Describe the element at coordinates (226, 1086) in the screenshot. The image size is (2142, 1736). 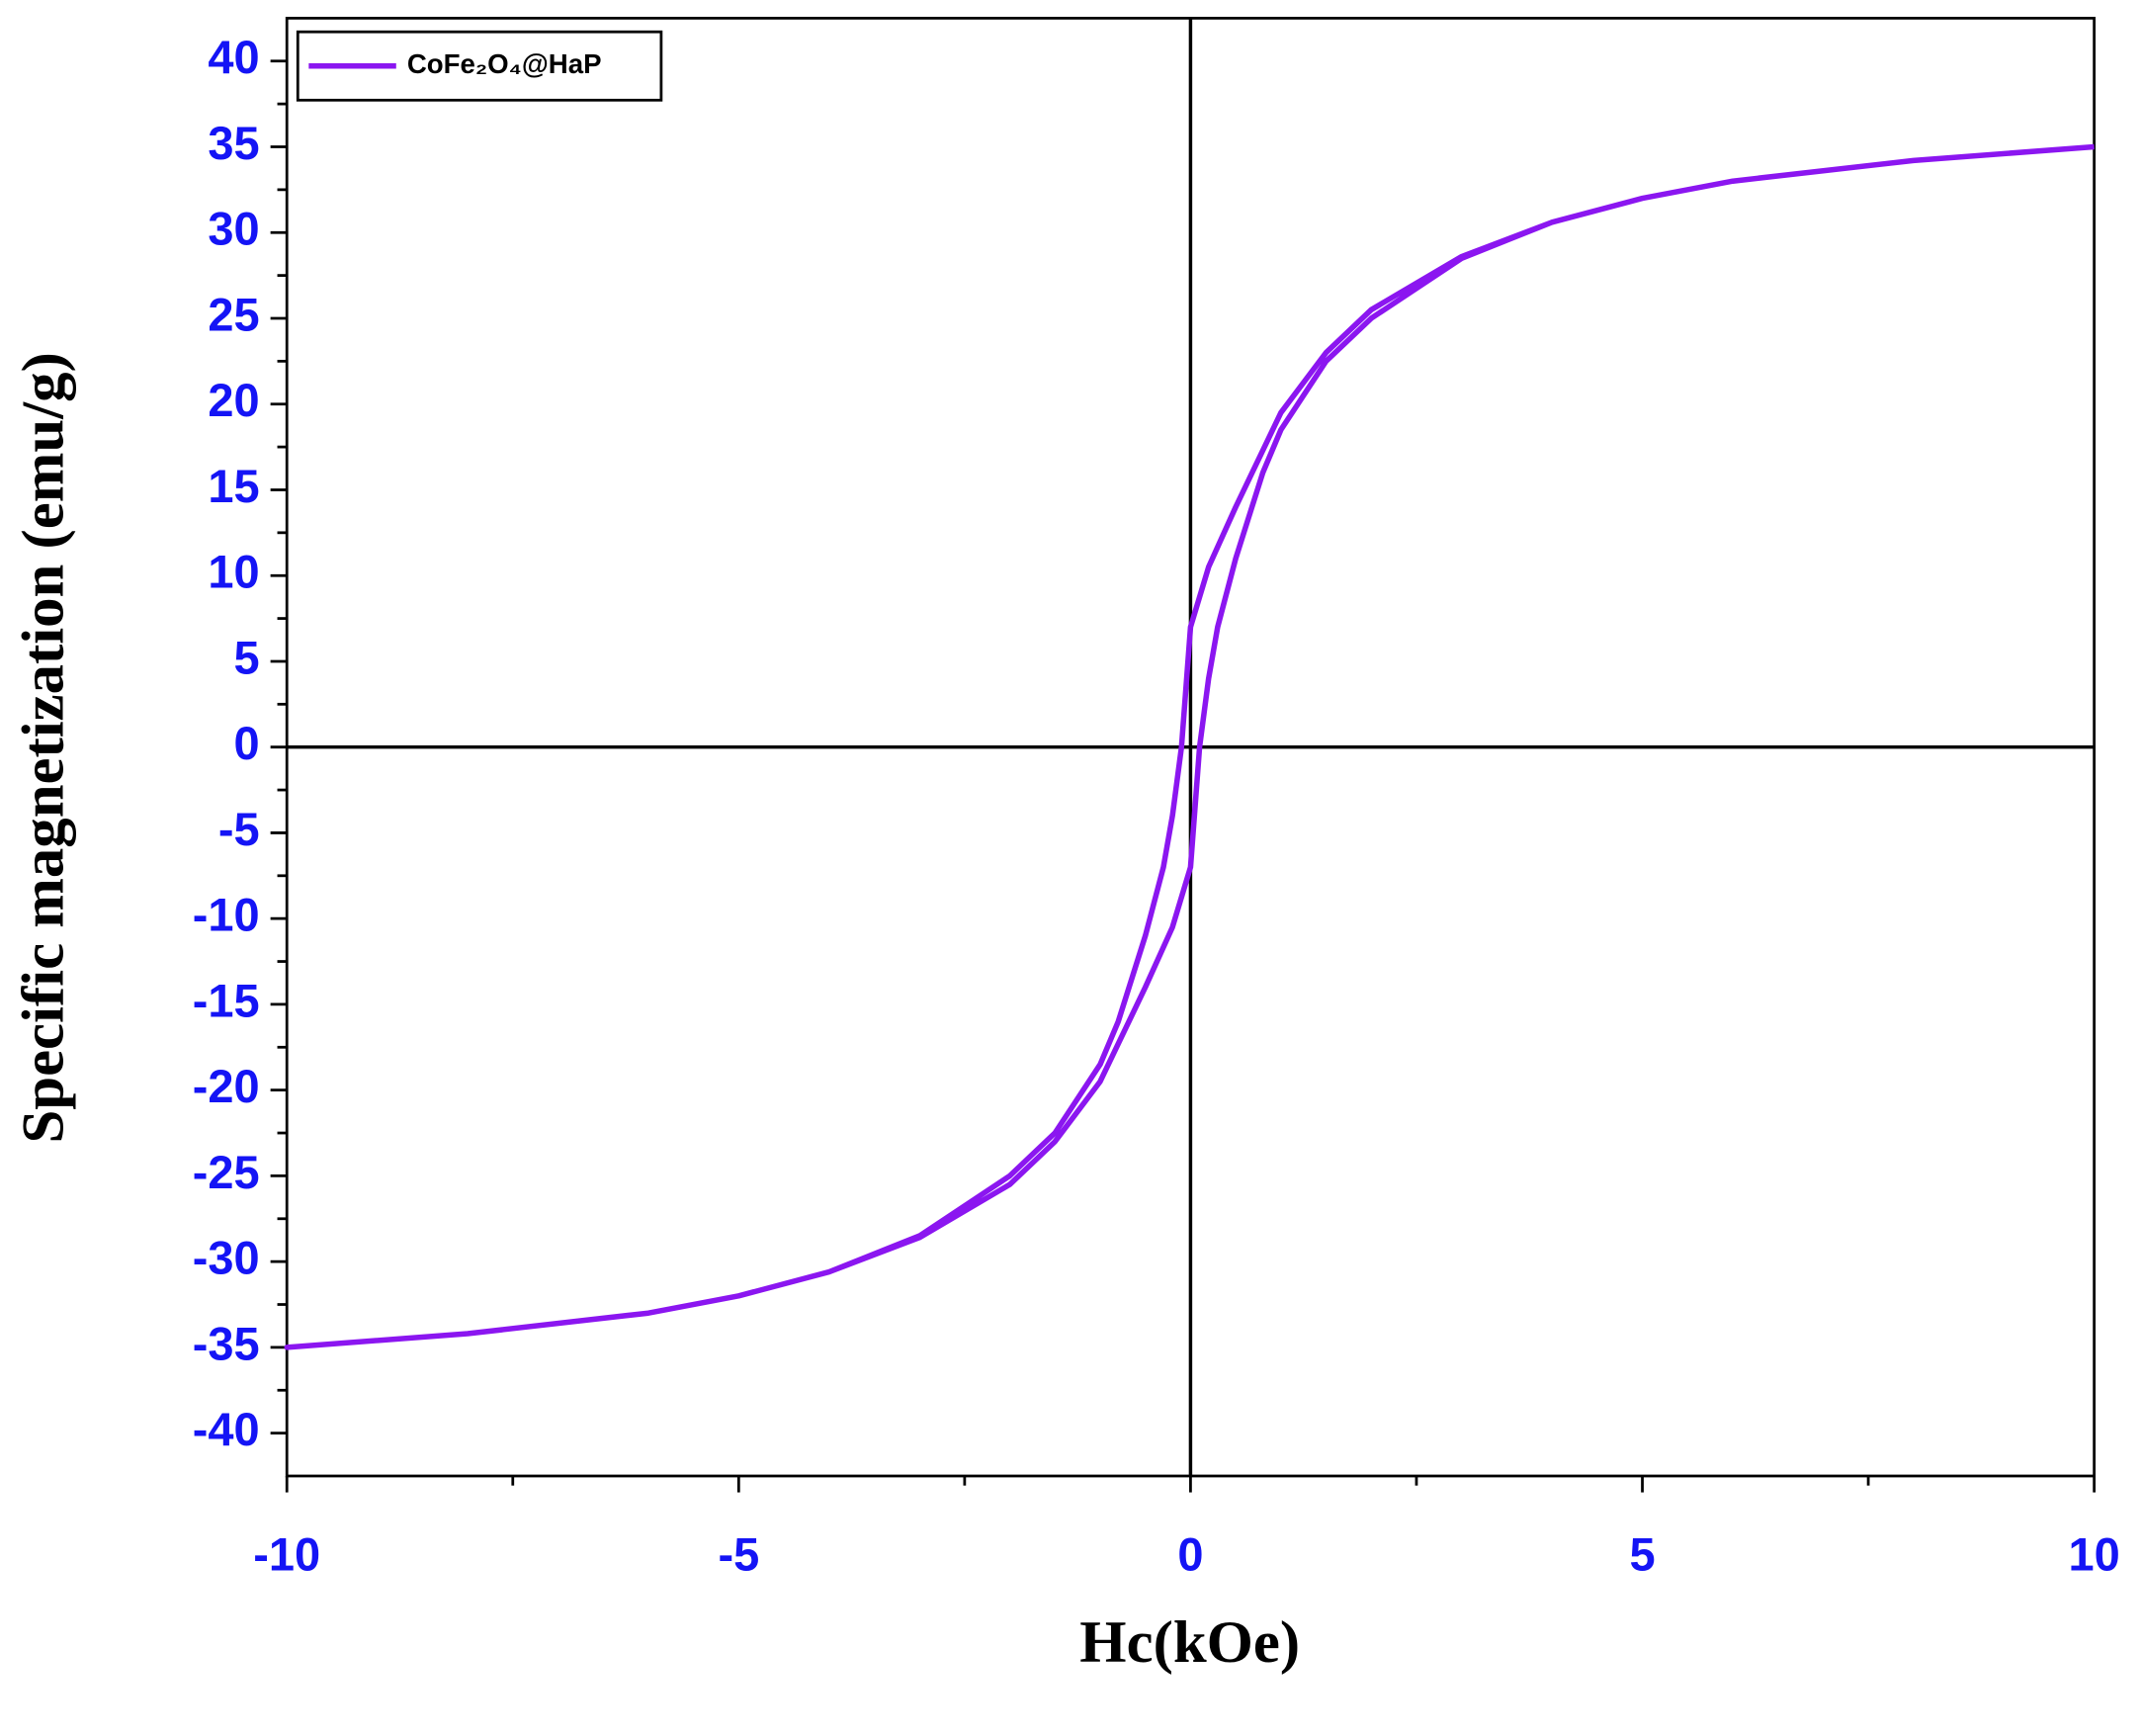
I see `y-tick-label: -20` at that location.